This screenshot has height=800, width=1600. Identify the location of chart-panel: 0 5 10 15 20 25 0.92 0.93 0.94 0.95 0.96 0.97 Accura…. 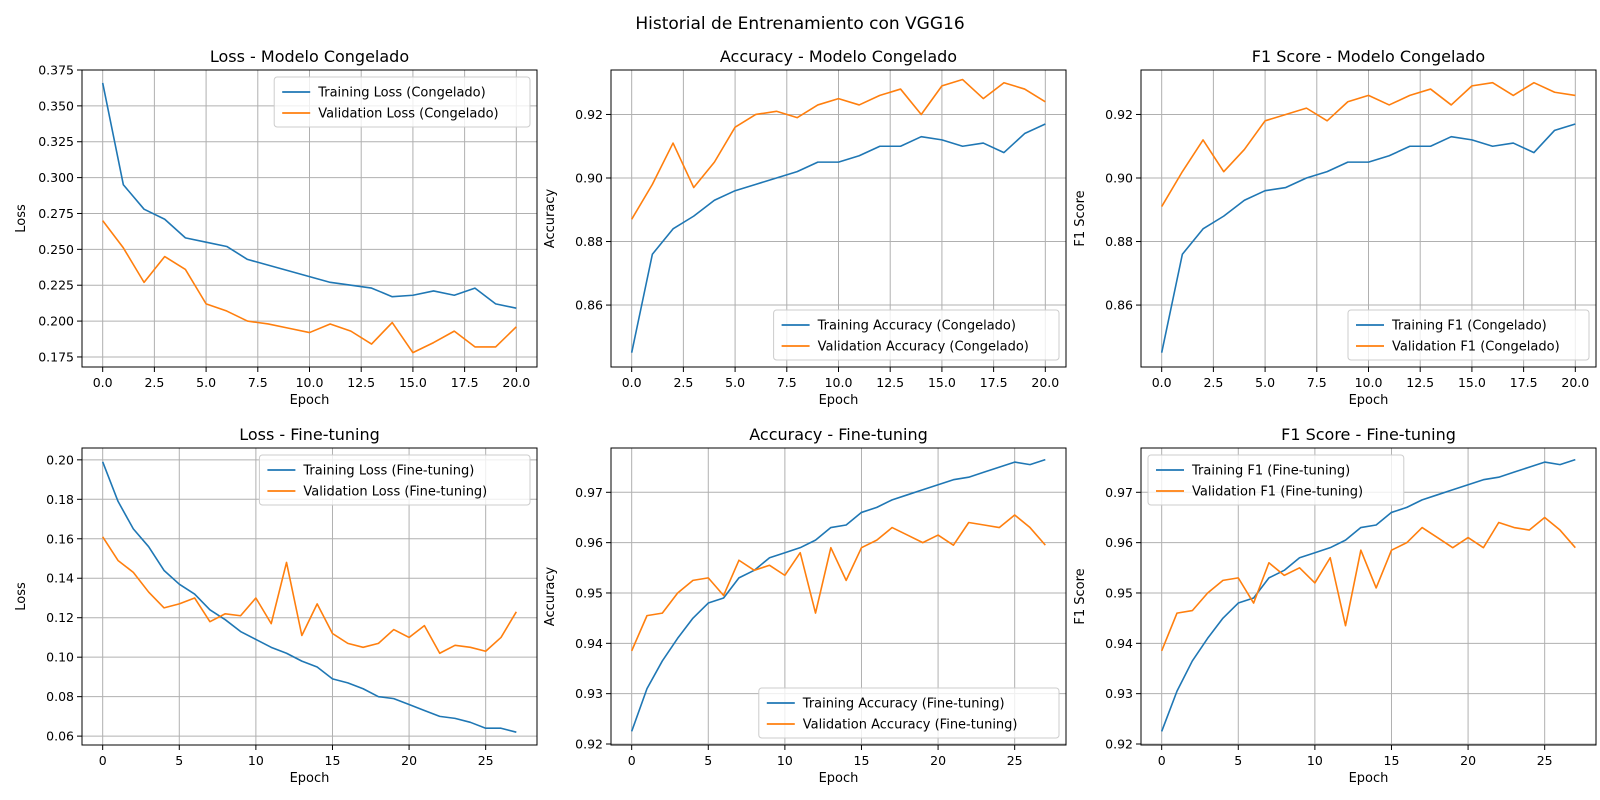
(805, 605).